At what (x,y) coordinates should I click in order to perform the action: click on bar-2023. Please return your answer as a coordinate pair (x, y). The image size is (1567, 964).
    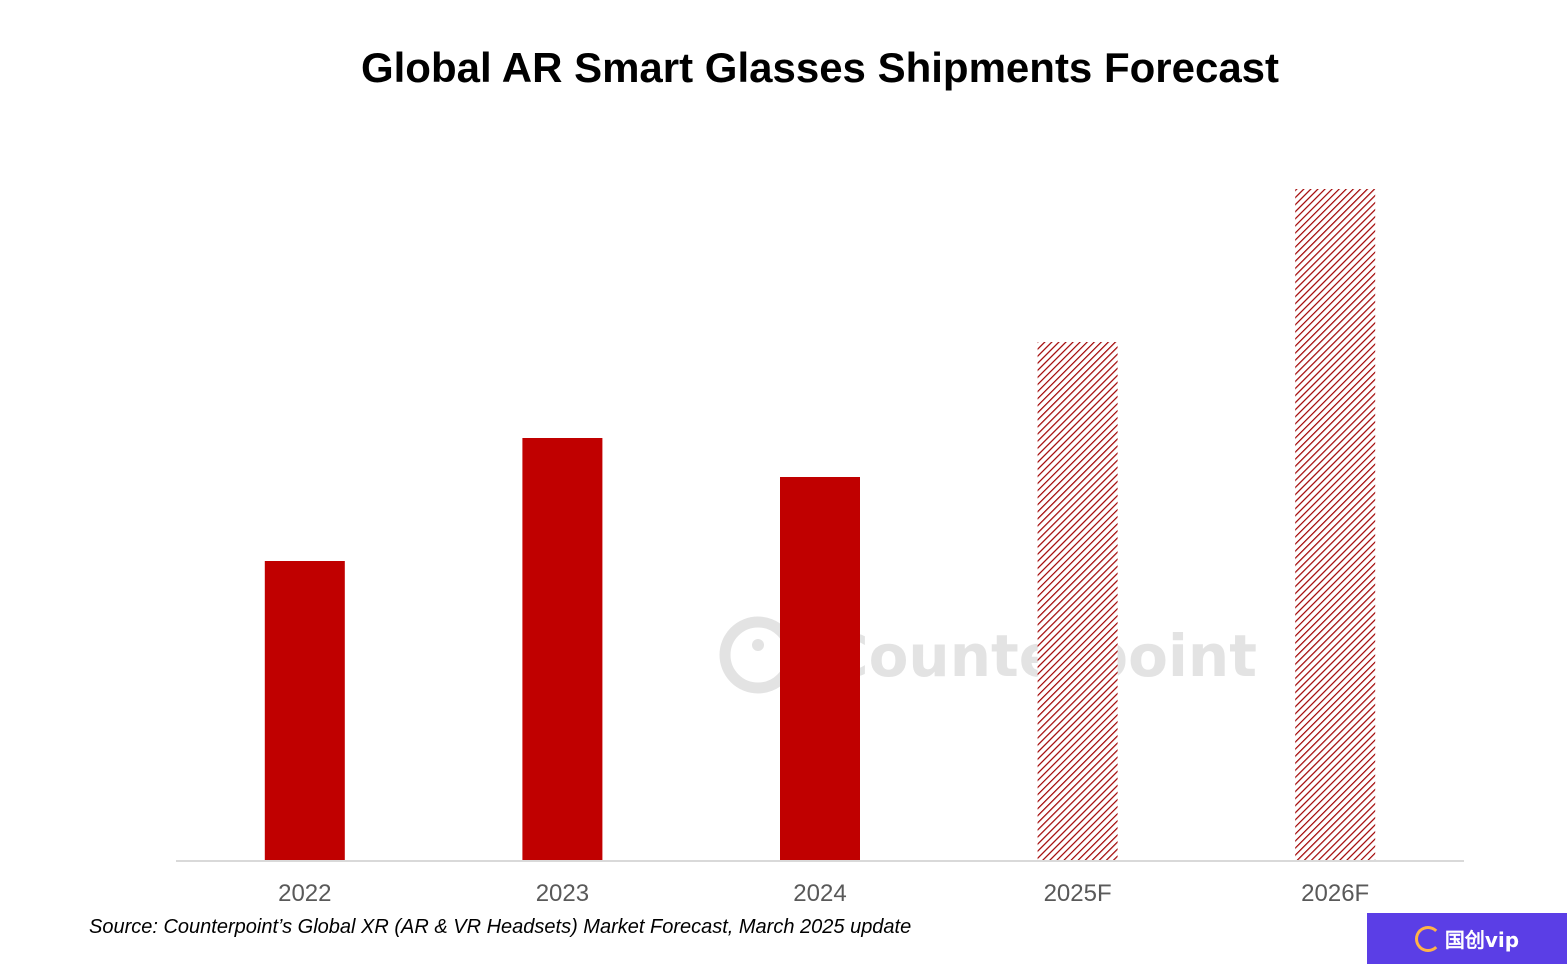
    Looking at the image, I should click on (562, 649).